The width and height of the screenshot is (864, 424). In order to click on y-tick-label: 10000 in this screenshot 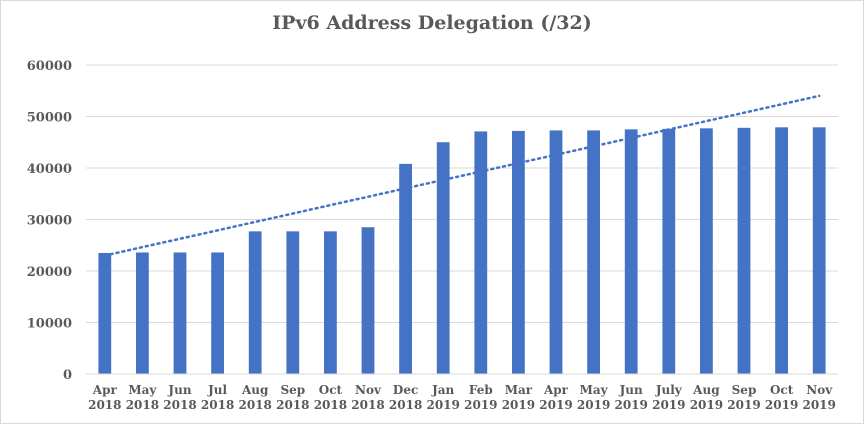, I will do `click(49, 324)`.